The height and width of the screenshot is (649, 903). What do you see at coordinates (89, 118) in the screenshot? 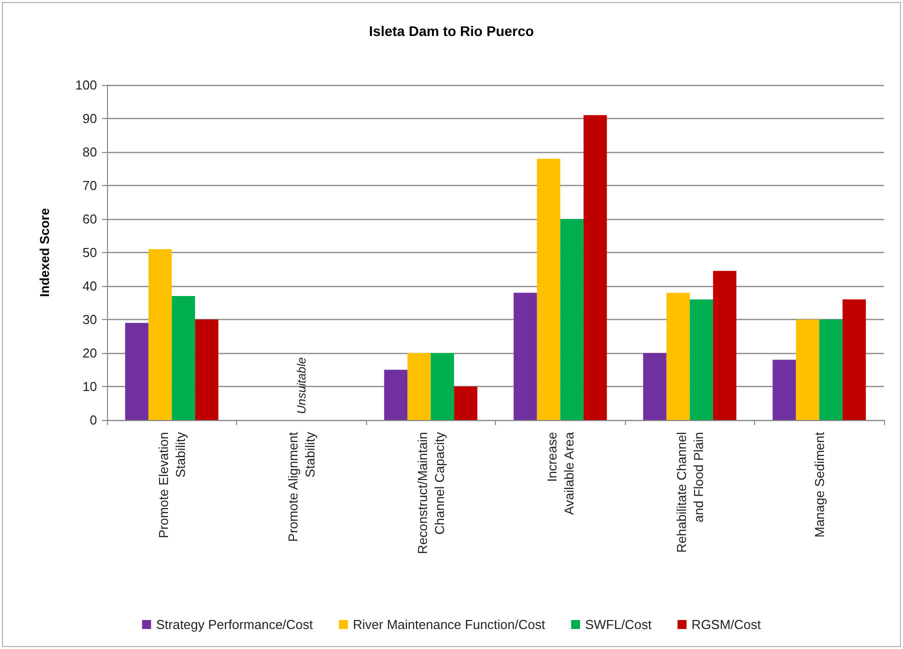
I see `y-tick-label: 90` at bounding box center [89, 118].